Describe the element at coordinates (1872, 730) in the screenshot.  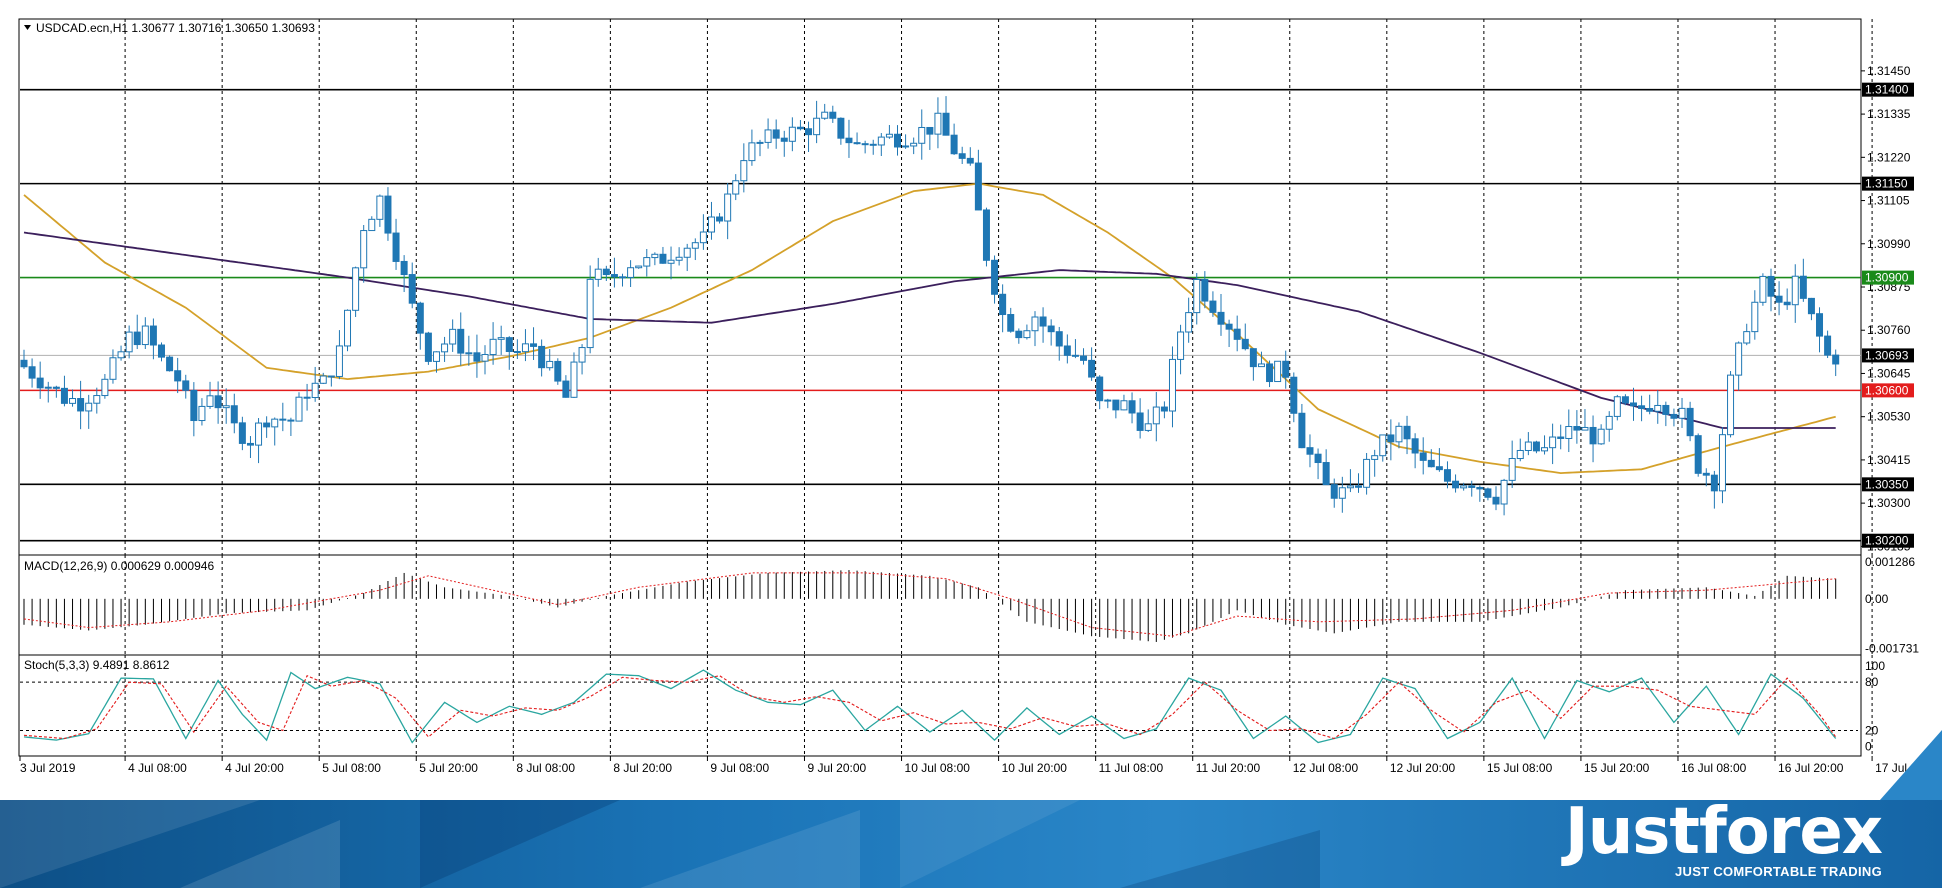
I see `stoch-y-label: 20` at that location.